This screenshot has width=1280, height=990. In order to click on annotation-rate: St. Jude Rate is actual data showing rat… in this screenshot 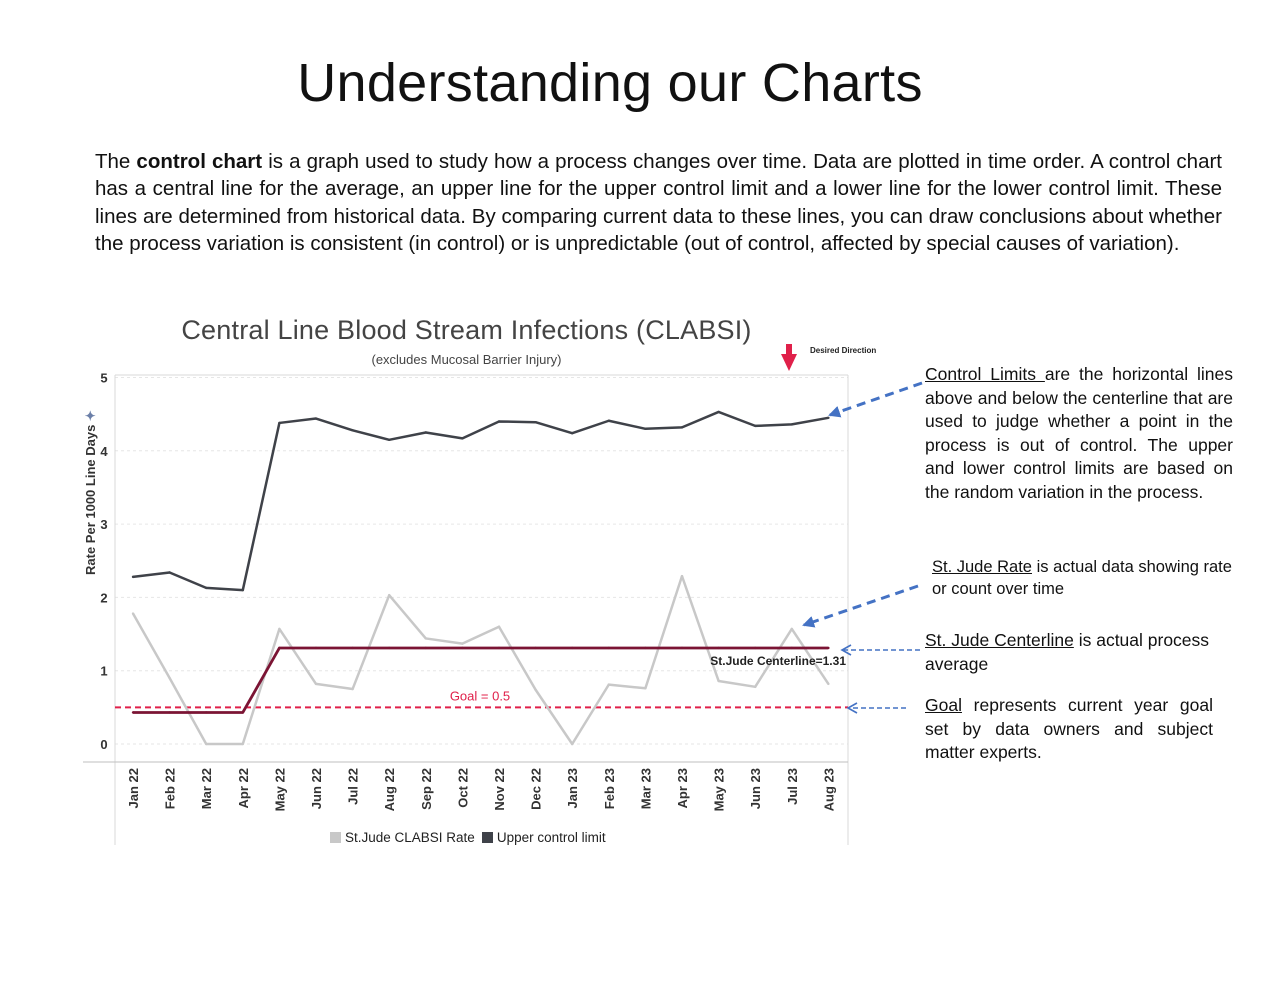, I will do `click(1082, 578)`.